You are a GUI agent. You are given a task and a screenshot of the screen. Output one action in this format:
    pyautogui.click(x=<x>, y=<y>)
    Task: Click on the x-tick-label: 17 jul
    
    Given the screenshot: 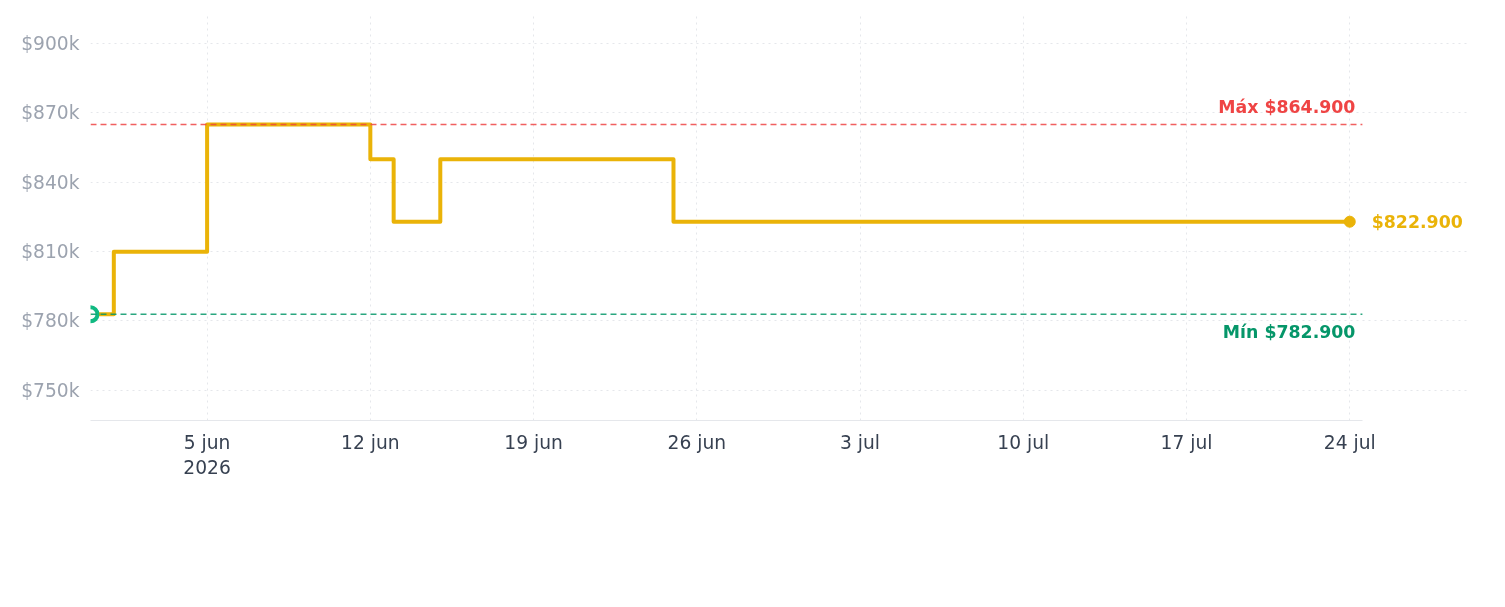 What is the action you would take?
    pyautogui.click(x=1186, y=442)
    